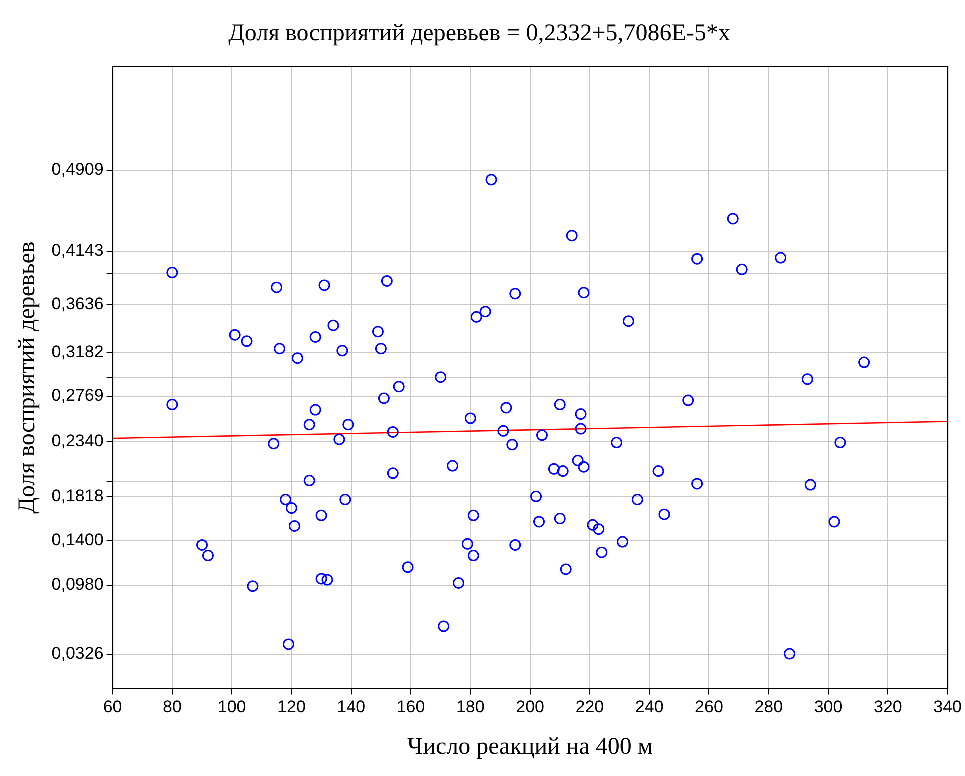  I want to click on y-tick-label: 0,0980, so click(78, 584).